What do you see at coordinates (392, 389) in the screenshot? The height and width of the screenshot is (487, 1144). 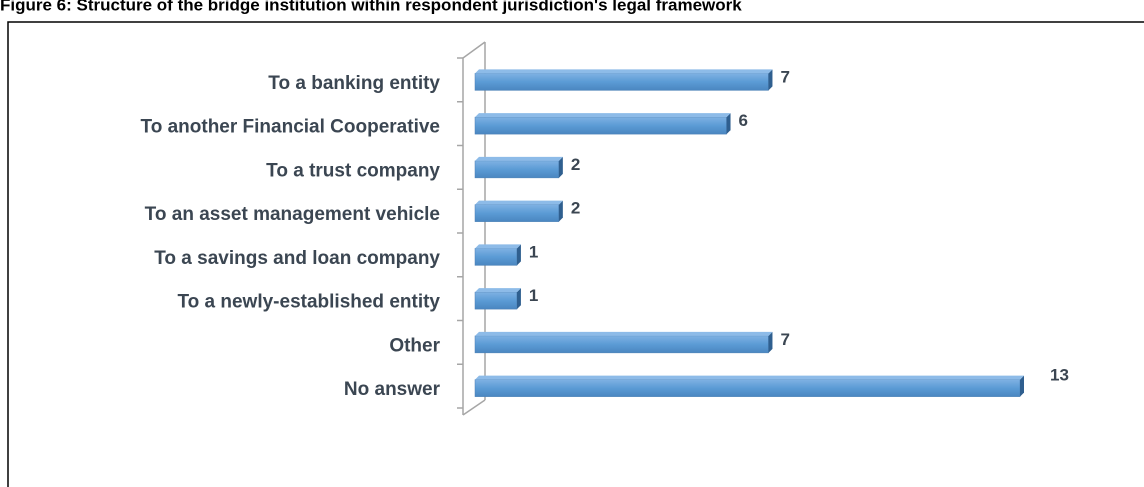 I see `category-label: No answer` at bounding box center [392, 389].